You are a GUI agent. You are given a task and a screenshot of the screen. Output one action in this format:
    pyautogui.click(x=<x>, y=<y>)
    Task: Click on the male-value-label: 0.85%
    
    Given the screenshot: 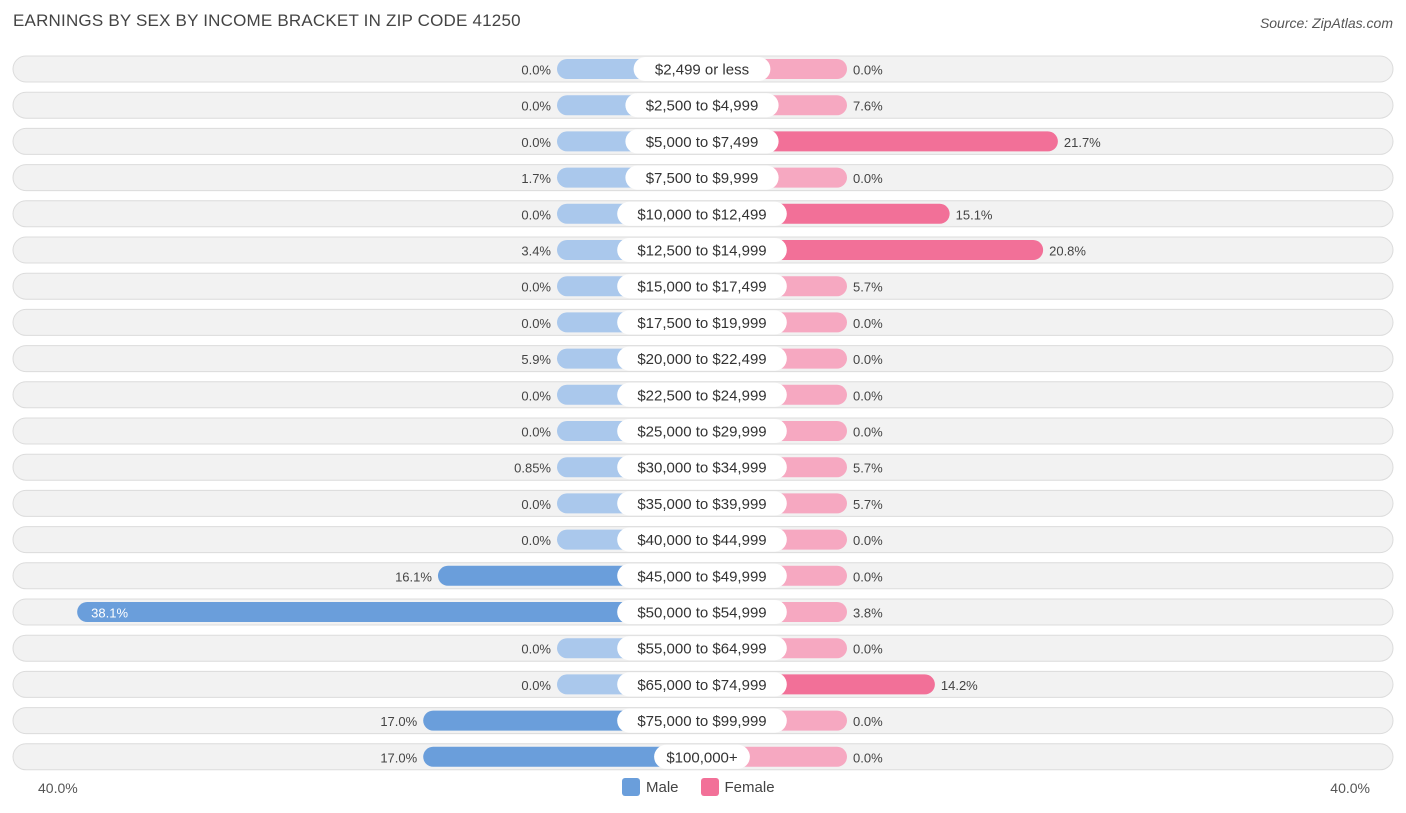 What is the action you would take?
    pyautogui.click(x=532, y=468)
    